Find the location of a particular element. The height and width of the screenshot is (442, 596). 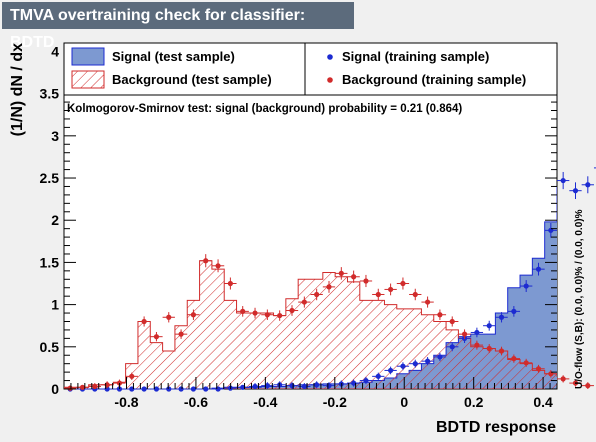

x-tick-label: -0.4 is located at coordinates (265, 402).